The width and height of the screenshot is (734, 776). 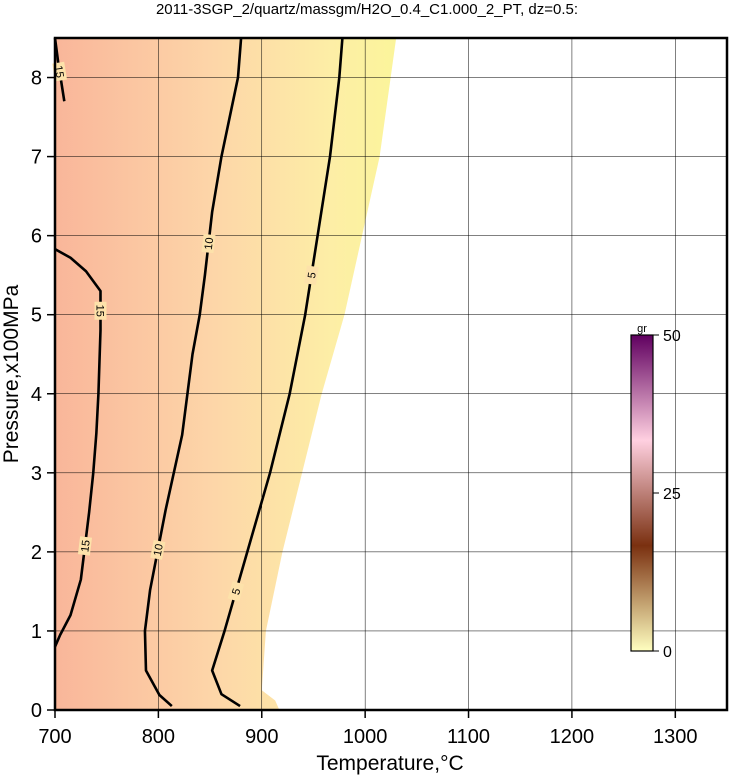 What do you see at coordinates (365, 737) in the screenshot?
I see `x-tick-label: 1000` at bounding box center [365, 737].